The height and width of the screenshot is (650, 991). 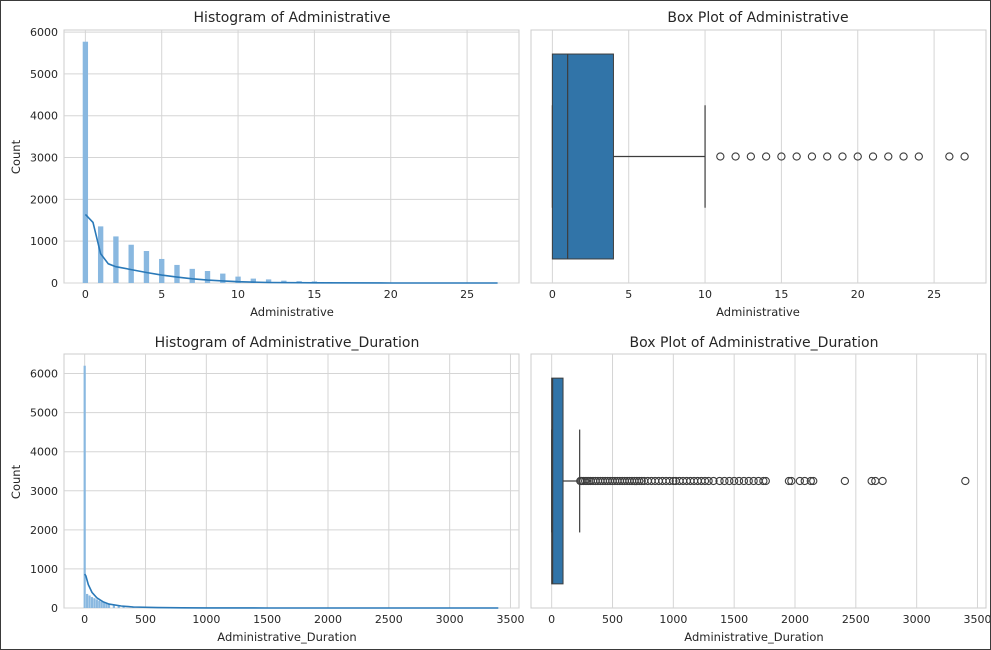 I want to click on x-tick-label: 2500, so click(x=389, y=619).